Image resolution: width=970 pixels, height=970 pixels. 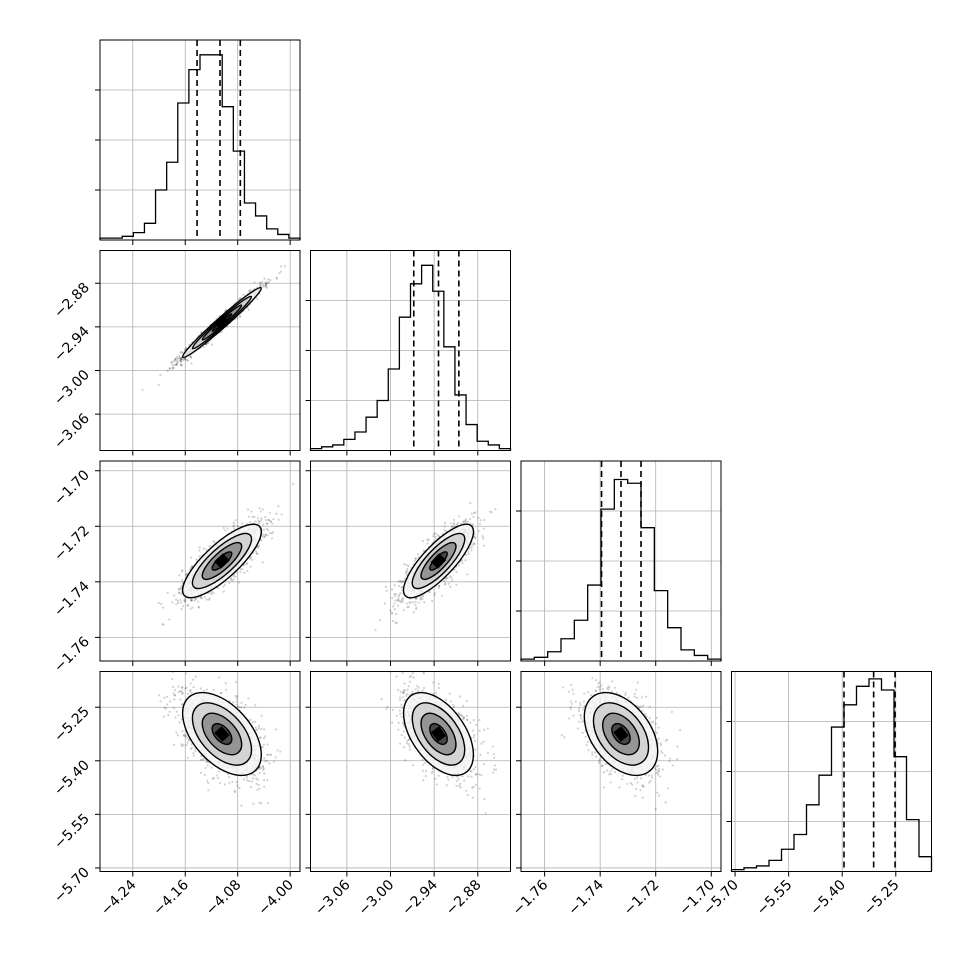 I want to click on panel-frame, so click(x=410, y=561).